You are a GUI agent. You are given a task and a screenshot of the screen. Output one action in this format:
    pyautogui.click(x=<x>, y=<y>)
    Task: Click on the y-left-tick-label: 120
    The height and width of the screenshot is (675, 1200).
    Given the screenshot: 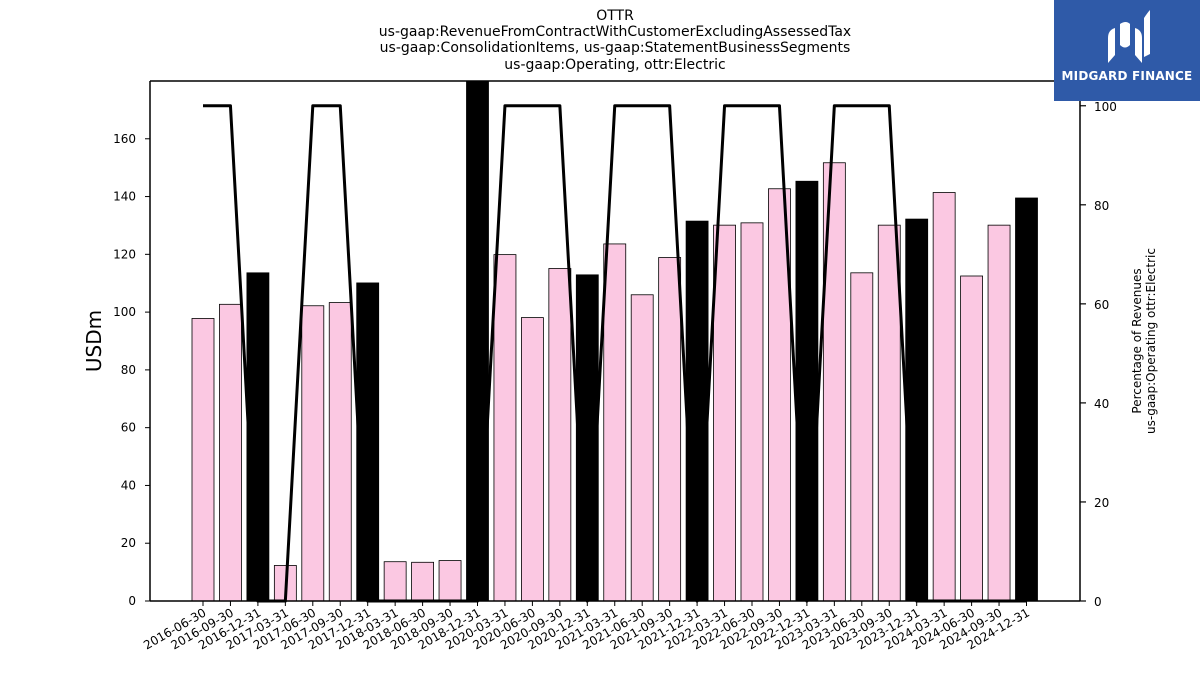 What is the action you would take?
    pyautogui.click(x=124, y=254)
    